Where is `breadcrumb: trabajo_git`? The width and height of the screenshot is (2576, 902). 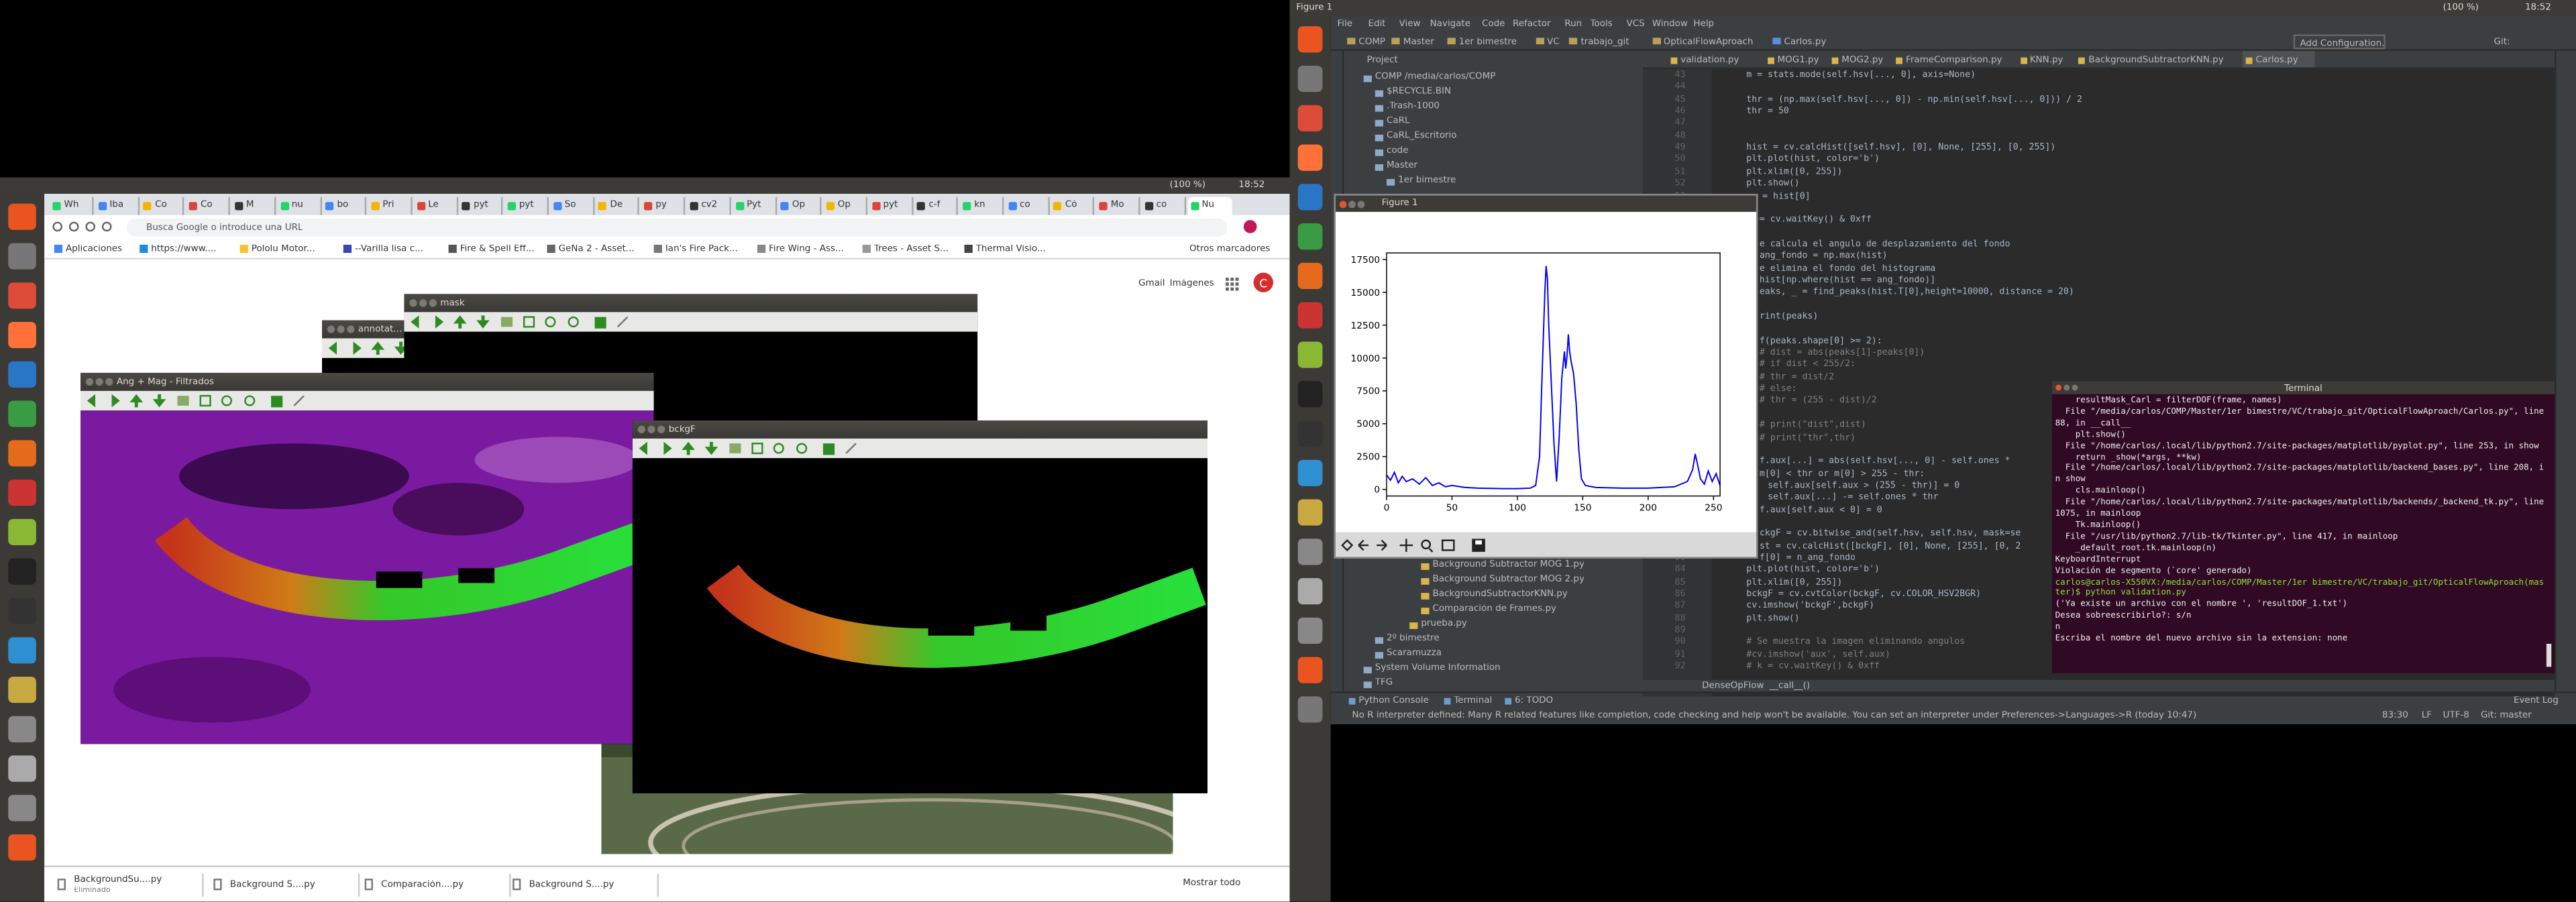 breadcrumb: trabajo_git is located at coordinates (1604, 42).